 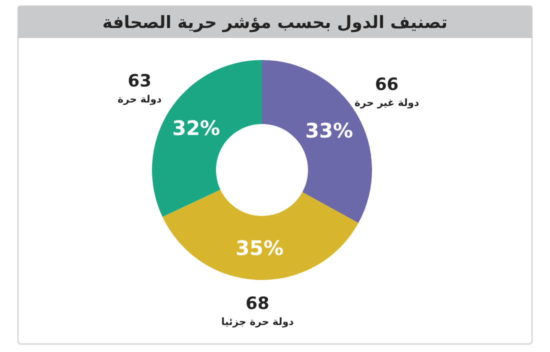 I want to click on data-label: 33%, so click(x=329, y=130).